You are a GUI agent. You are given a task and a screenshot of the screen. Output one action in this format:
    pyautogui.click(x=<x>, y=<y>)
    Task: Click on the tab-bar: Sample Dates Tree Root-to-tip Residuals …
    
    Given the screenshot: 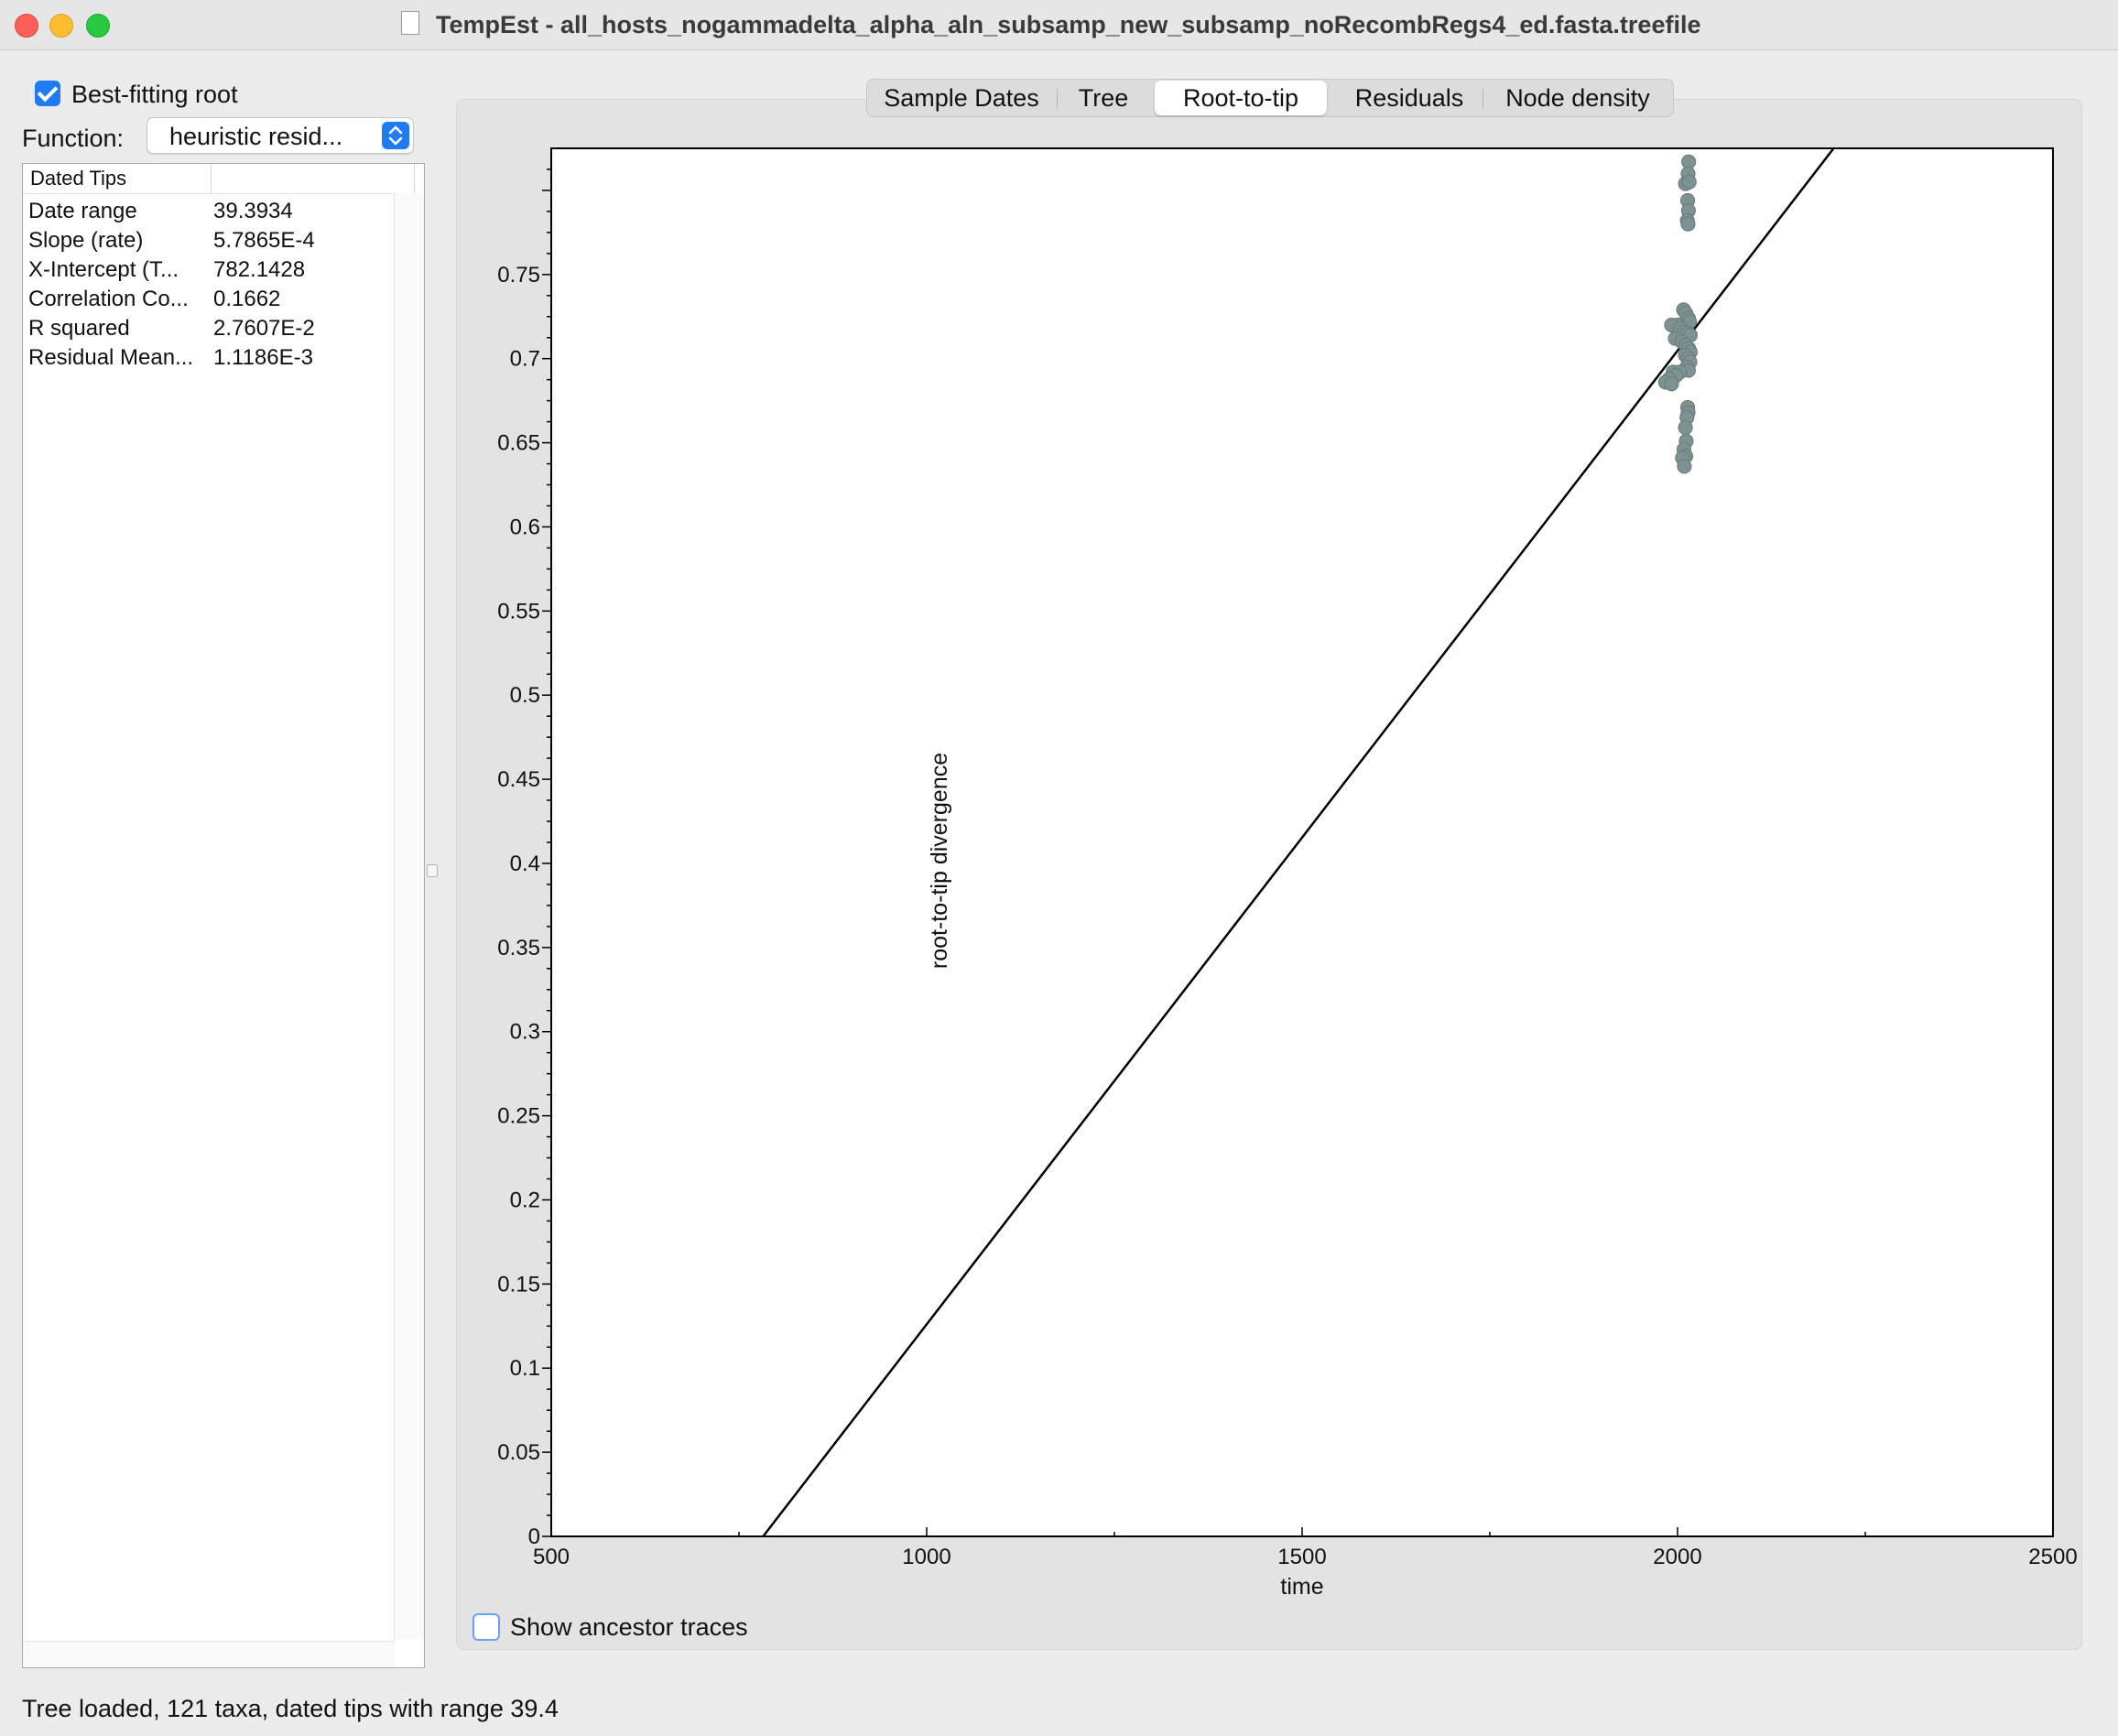 What is the action you would take?
    pyautogui.click(x=1270, y=98)
    